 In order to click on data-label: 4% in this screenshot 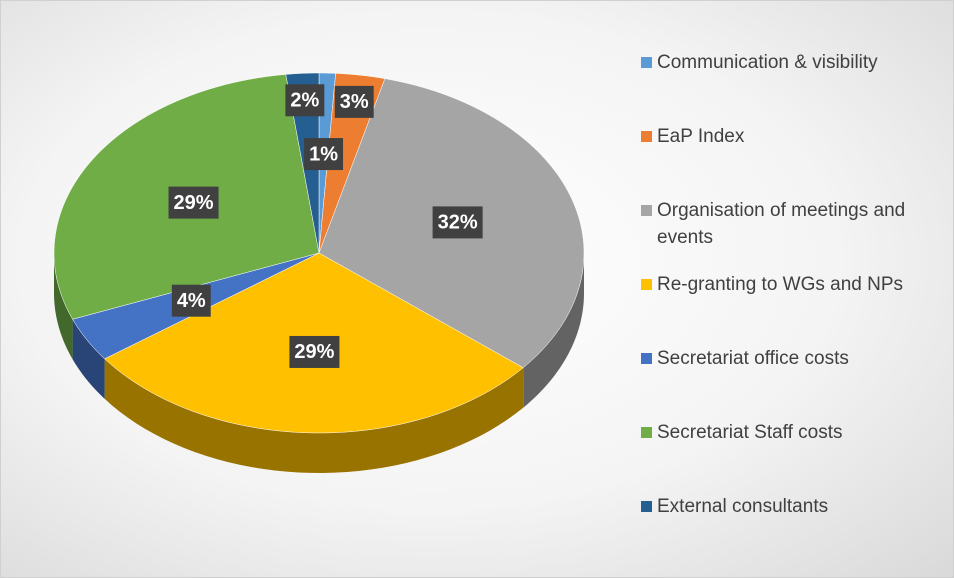, I will do `click(191, 300)`.